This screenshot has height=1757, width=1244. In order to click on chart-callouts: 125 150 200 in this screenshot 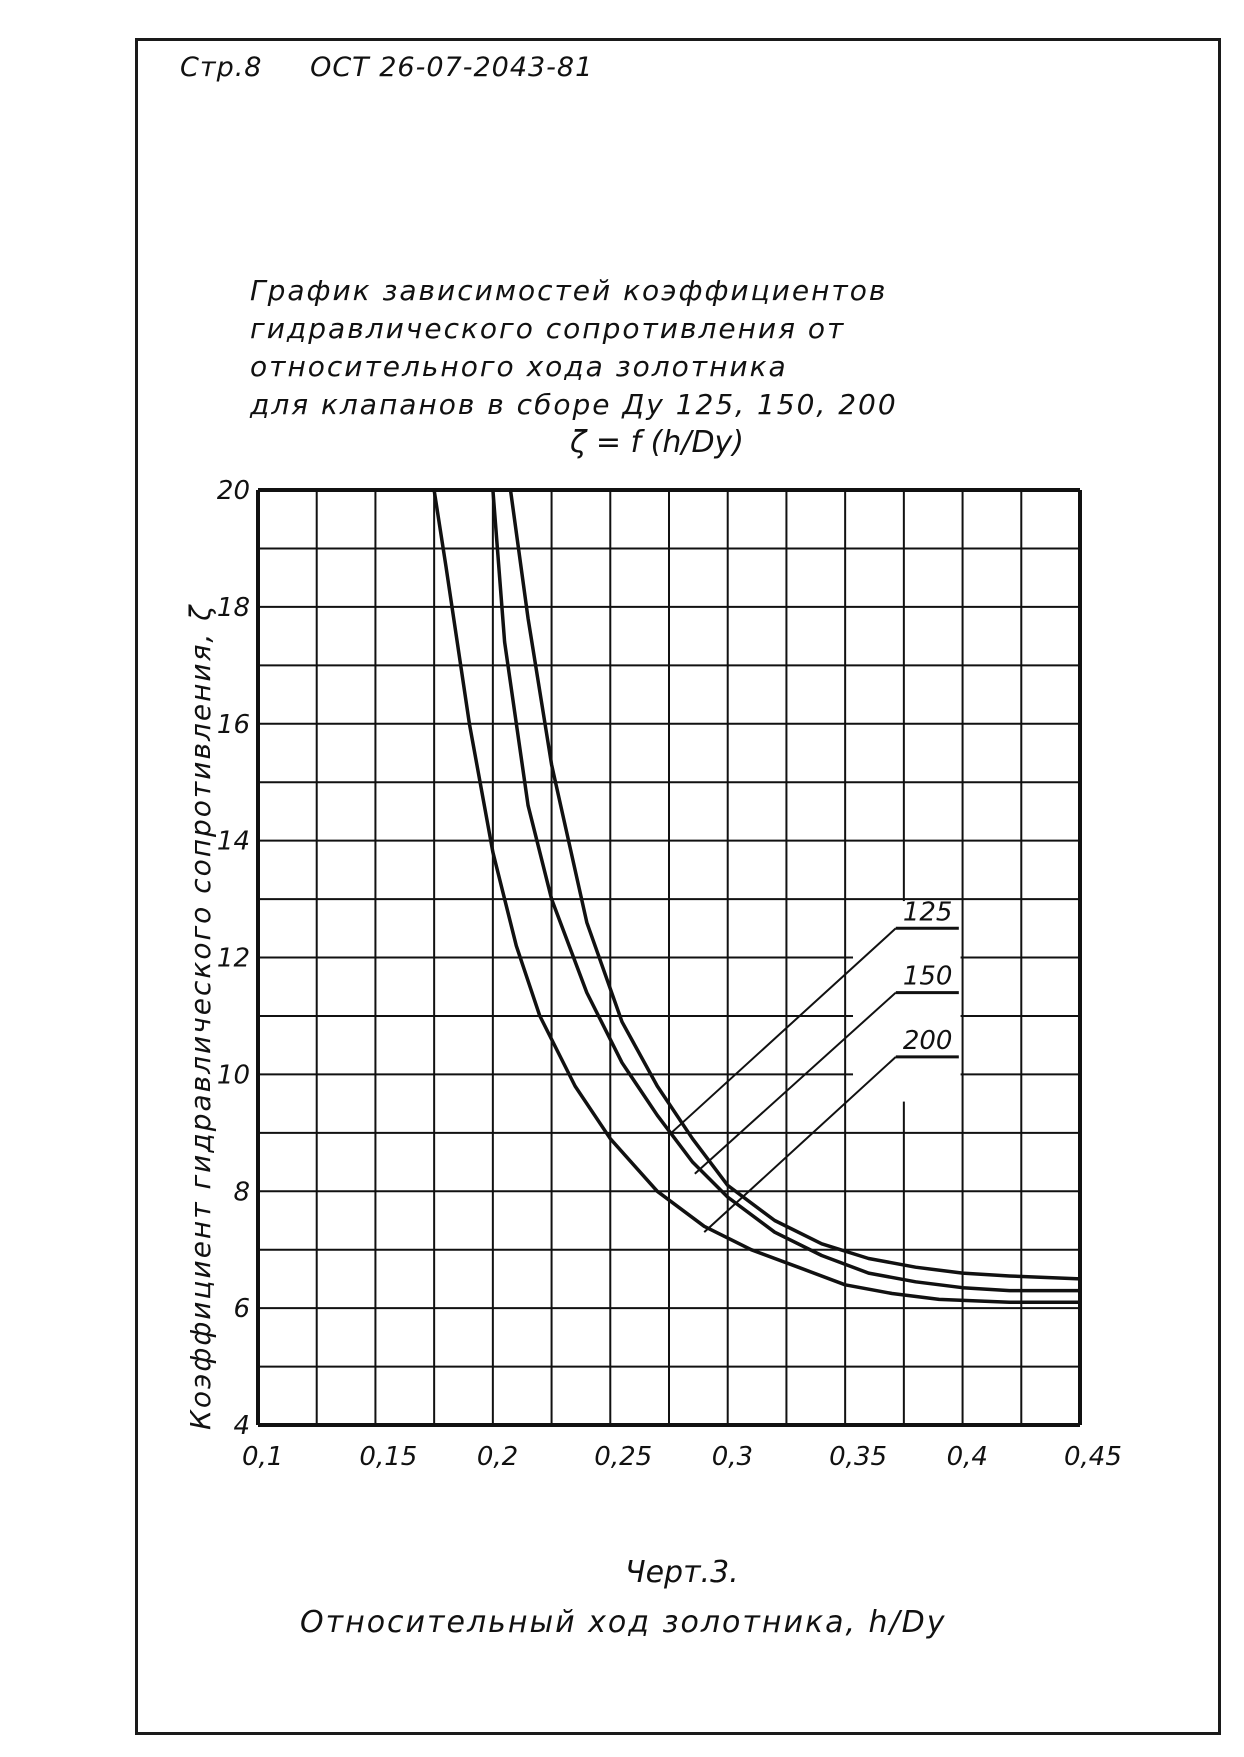, I will do `click(814, 1065)`.